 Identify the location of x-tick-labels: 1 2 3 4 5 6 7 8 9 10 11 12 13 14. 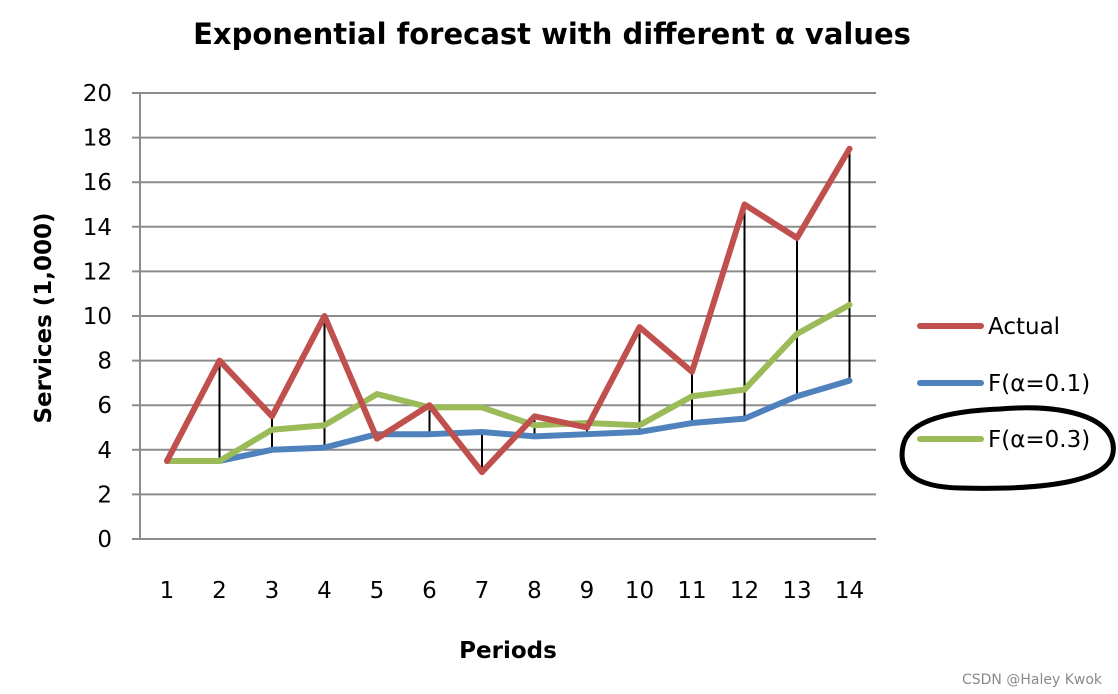
(512, 591).